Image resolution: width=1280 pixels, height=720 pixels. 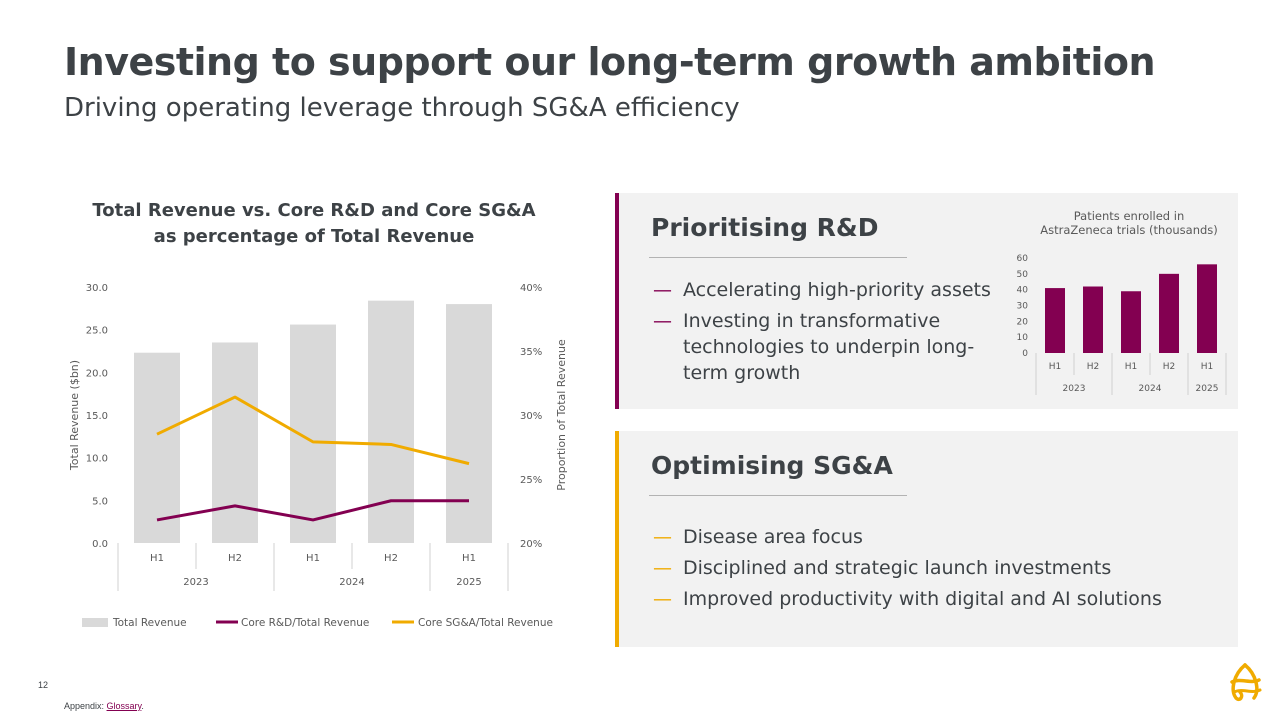 What do you see at coordinates (531, 288) in the screenshot?
I see `y2-axis-tick-label: 40%` at bounding box center [531, 288].